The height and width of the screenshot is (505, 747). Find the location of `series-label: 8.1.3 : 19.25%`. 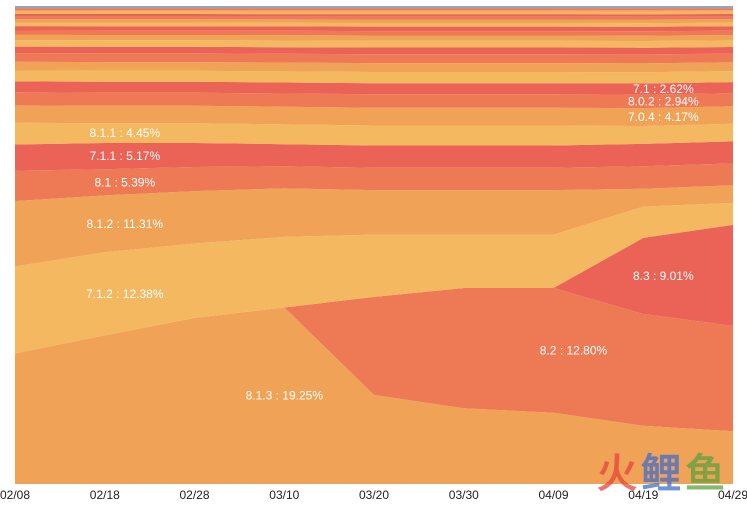

series-label: 8.1.3 : 19.25% is located at coordinates (285, 396).